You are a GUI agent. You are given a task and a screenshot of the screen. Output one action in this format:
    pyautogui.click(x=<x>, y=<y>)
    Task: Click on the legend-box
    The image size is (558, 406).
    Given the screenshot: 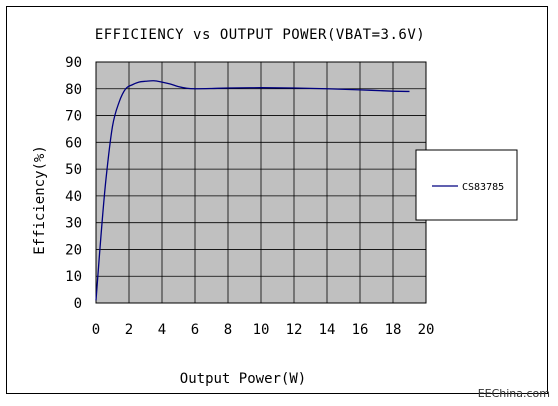 What is the action you would take?
    pyautogui.click(x=466, y=185)
    